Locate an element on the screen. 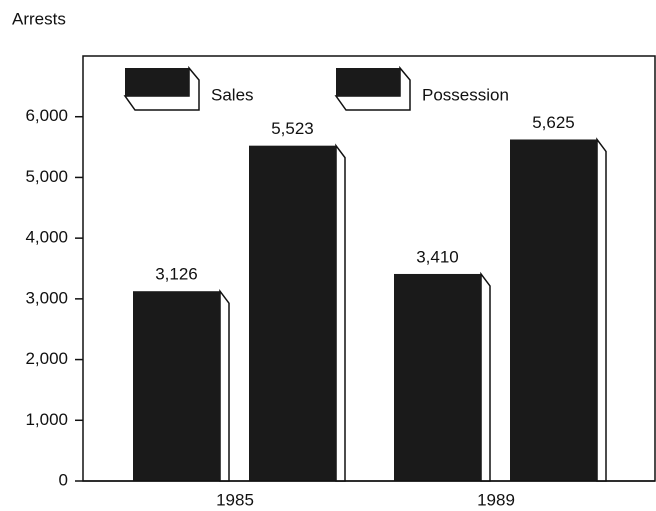  y-tick-label: 6,000 is located at coordinates (46, 115).